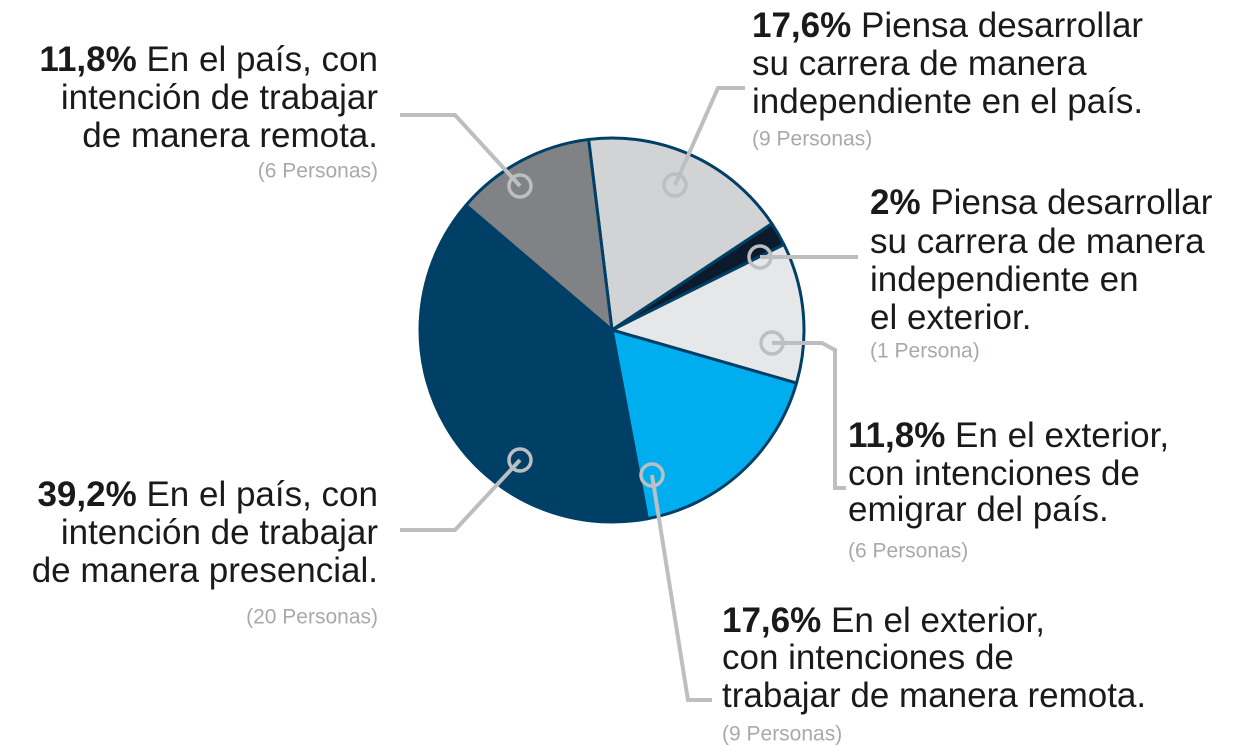 This screenshot has width=1251, height=747. I want to click on label-line: de manera remota., so click(230, 135).